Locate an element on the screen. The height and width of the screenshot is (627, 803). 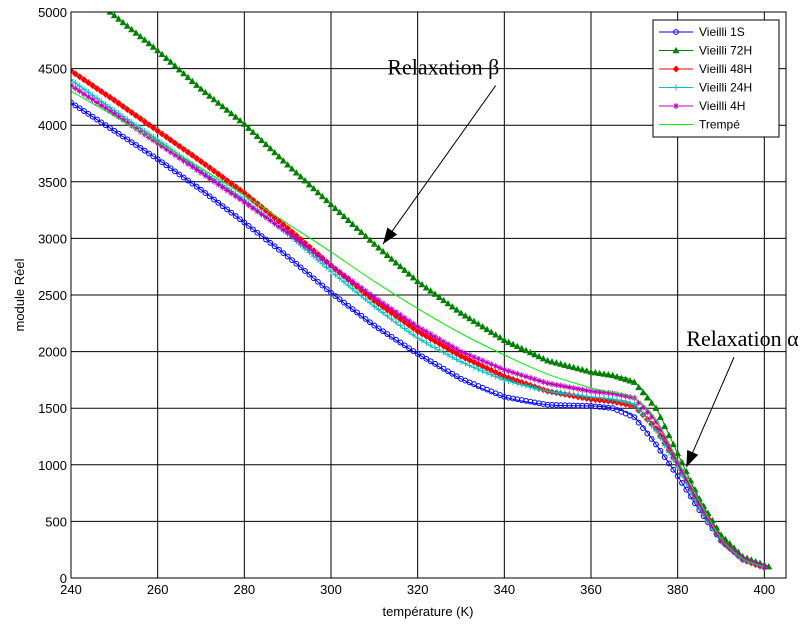
legend-entry: Vieilli 72H is located at coordinates (705, 51).